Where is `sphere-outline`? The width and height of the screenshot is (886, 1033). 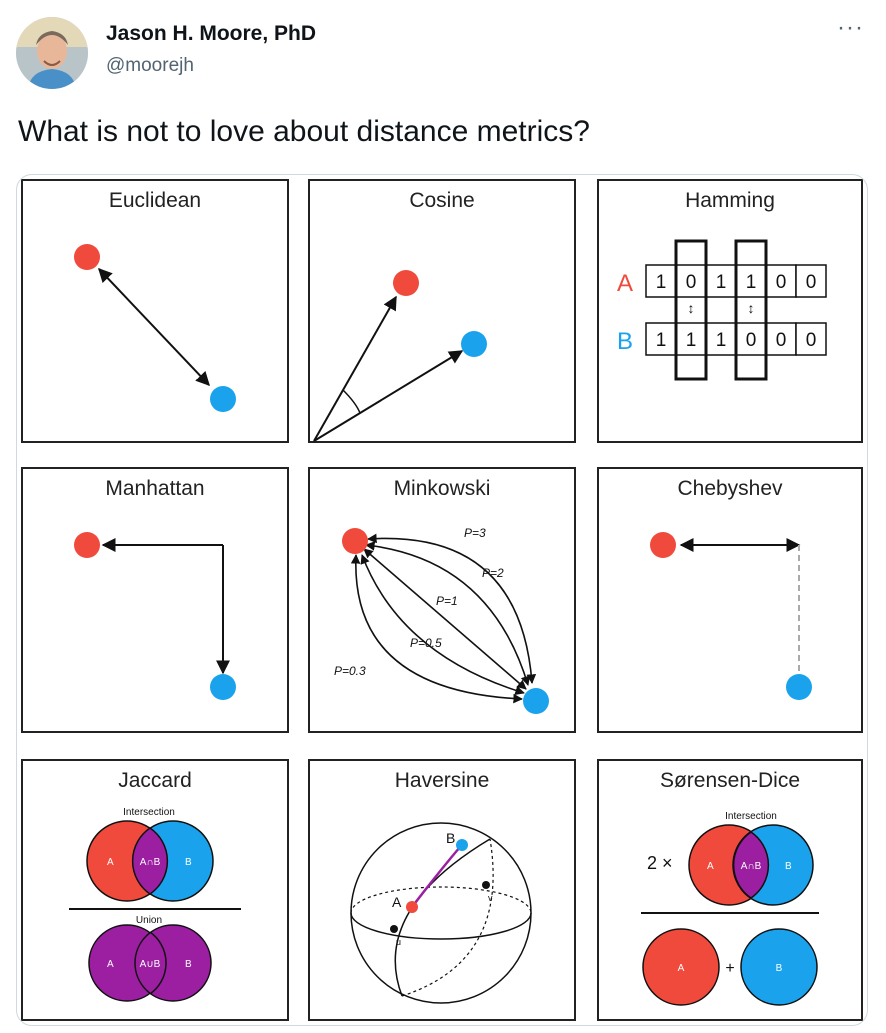 sphere-outline is located at coordinates (441, 913).